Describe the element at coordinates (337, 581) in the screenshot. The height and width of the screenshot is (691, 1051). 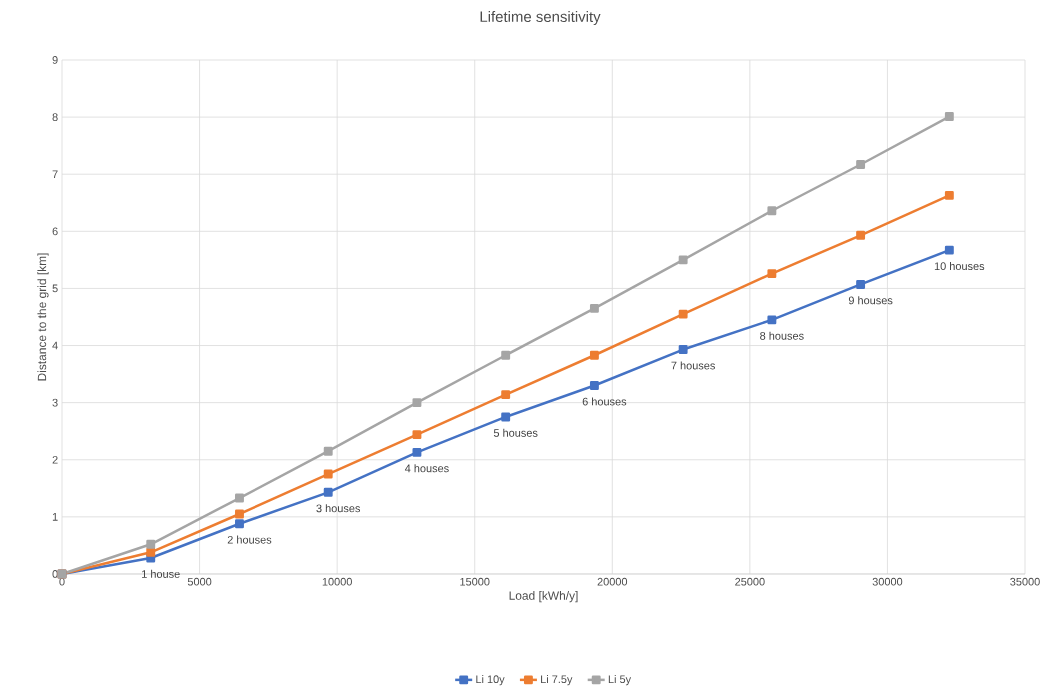
I see `x-tick-label: 10000` at that location.